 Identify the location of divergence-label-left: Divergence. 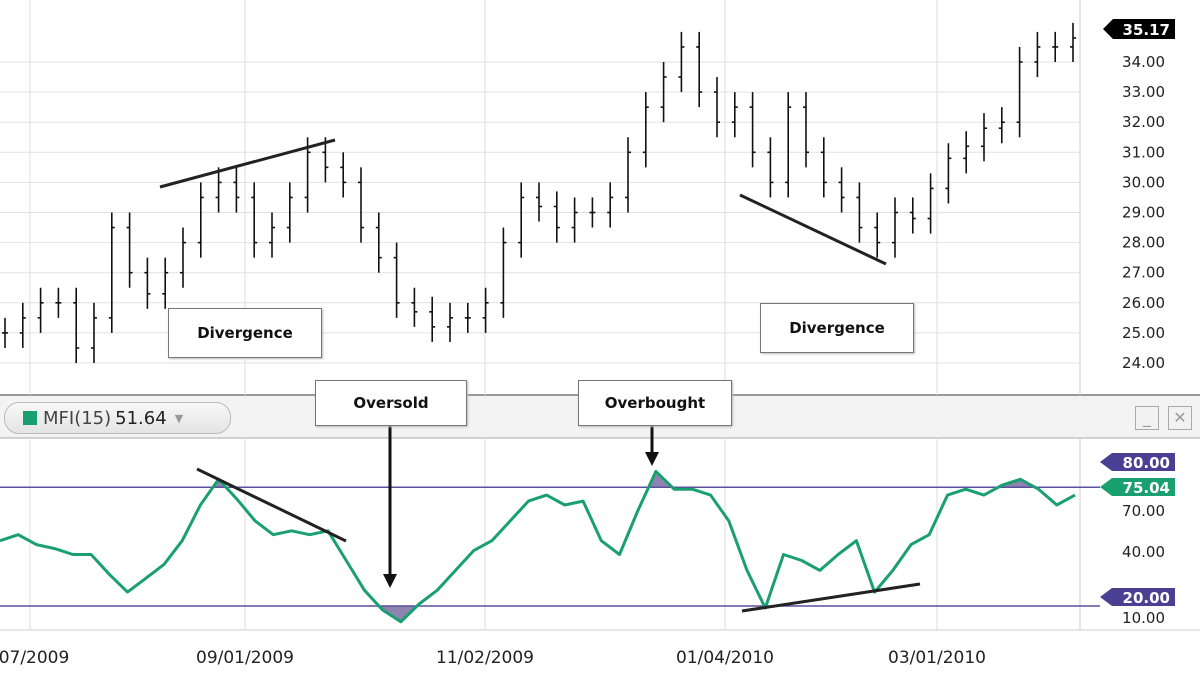
(245, 333).